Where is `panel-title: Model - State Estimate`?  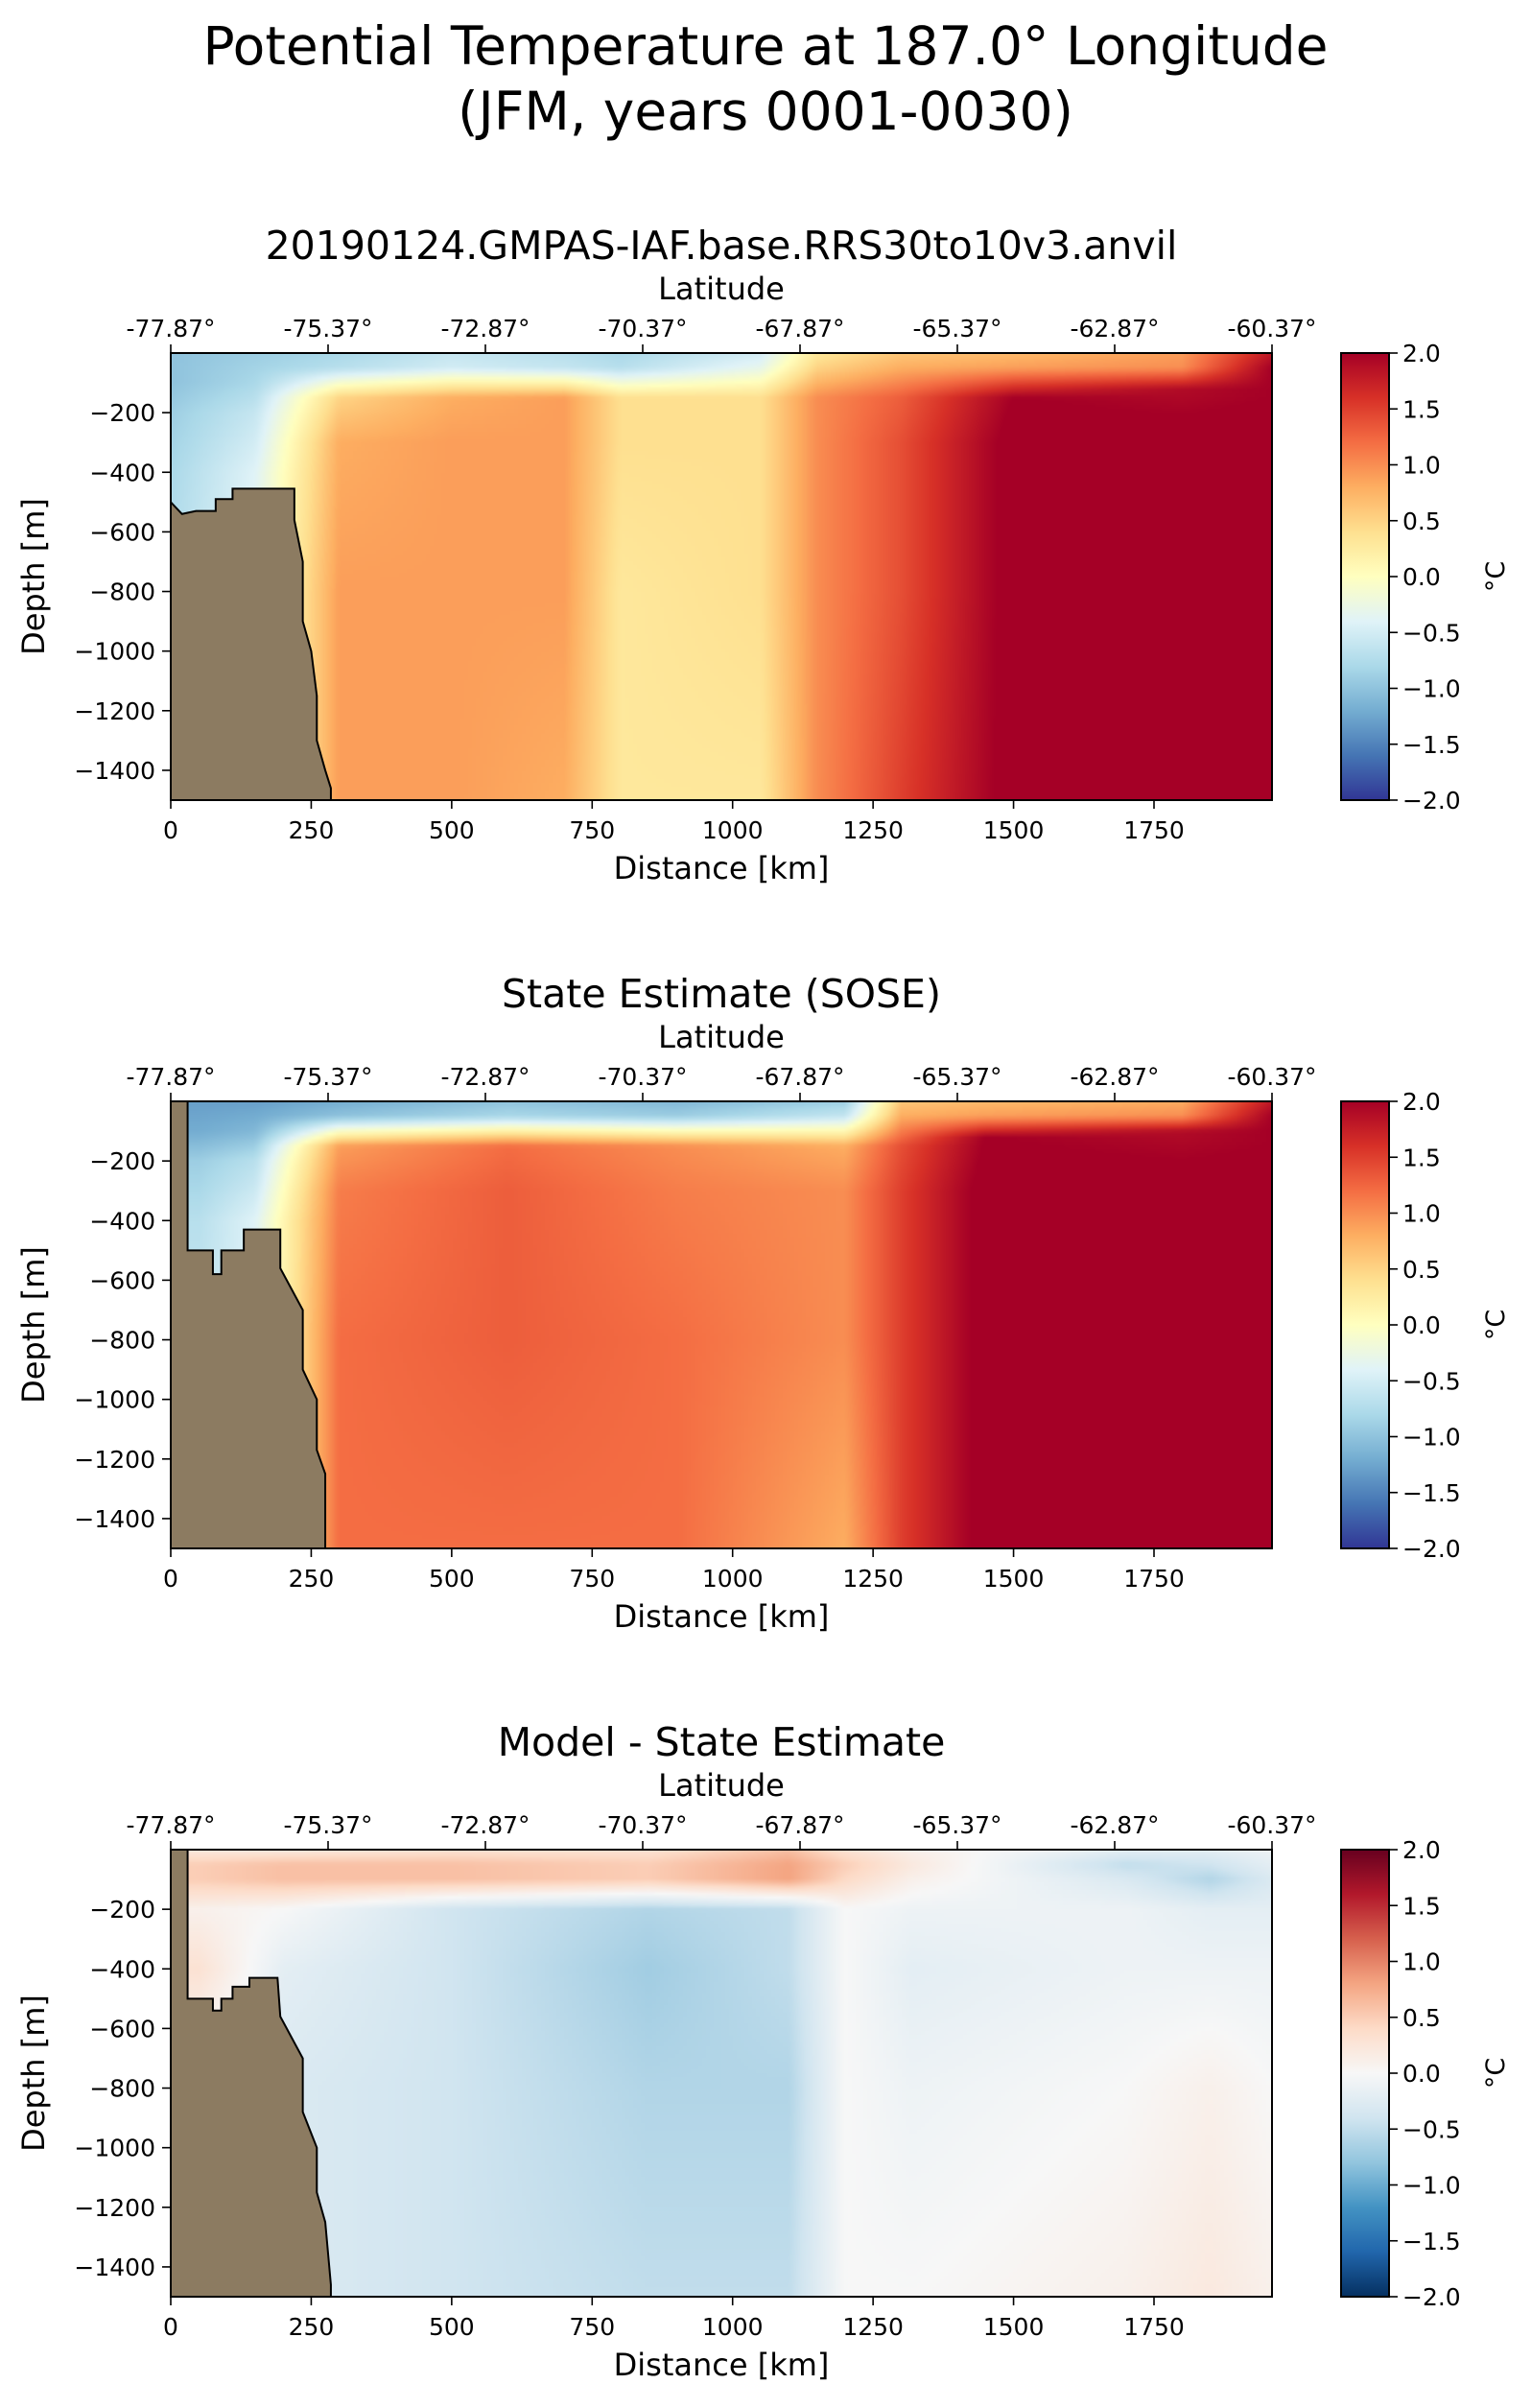 panel-title: Model - State Estimate is located at coordinates (722, 1742).